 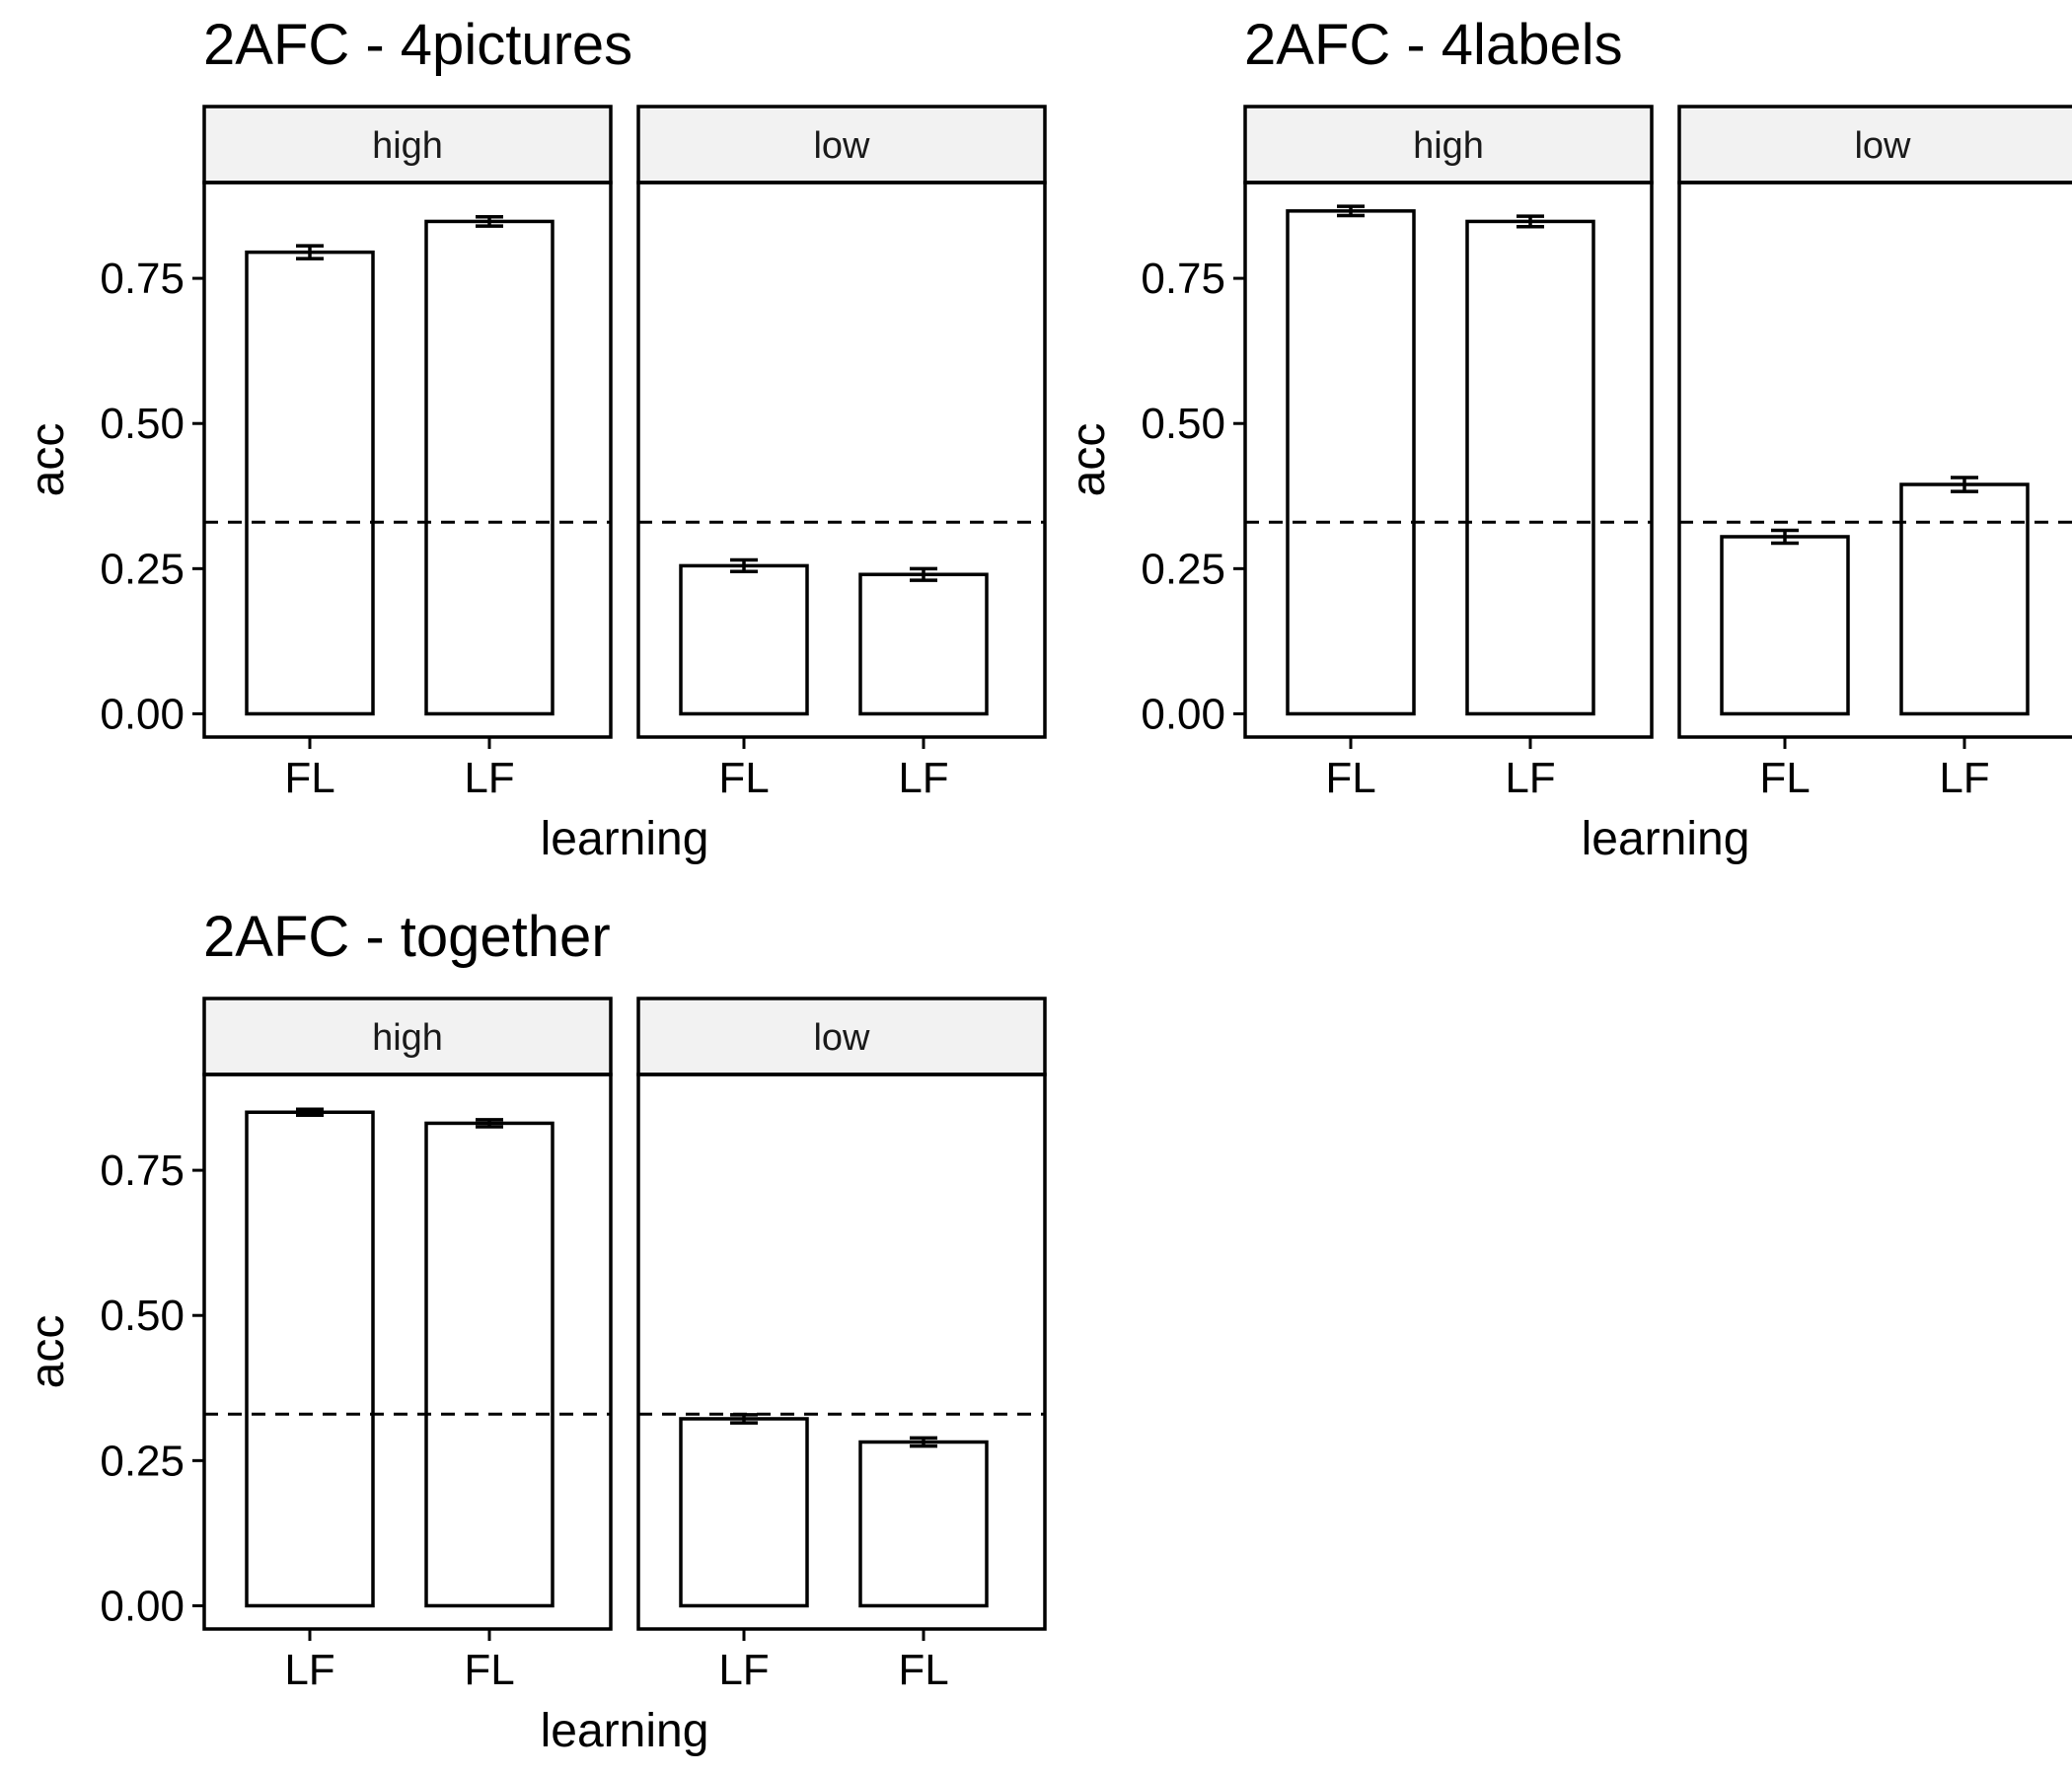 I want to click on facet-low: low LF FL, so click(x=842, y=1345).